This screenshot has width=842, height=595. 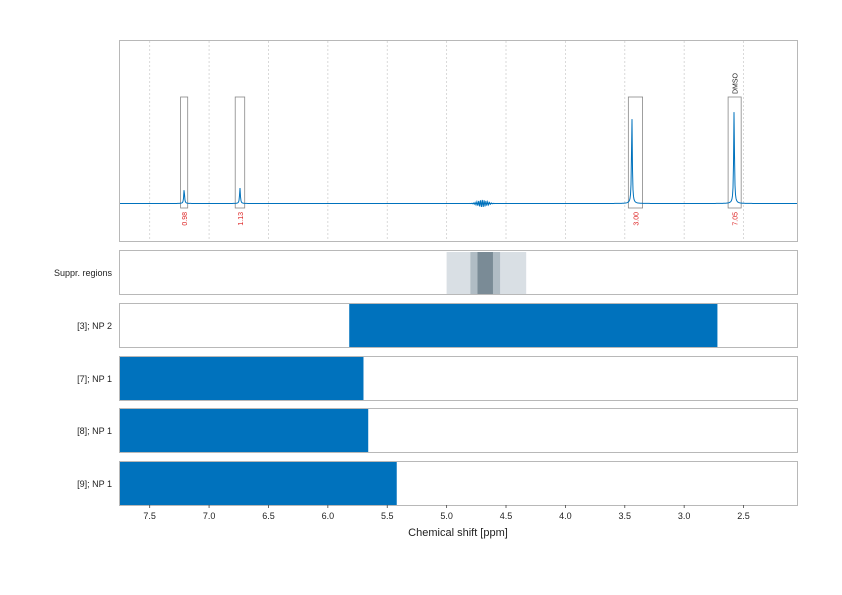 I want to click on integral-value: 3.00, so click(x=636, y=219).